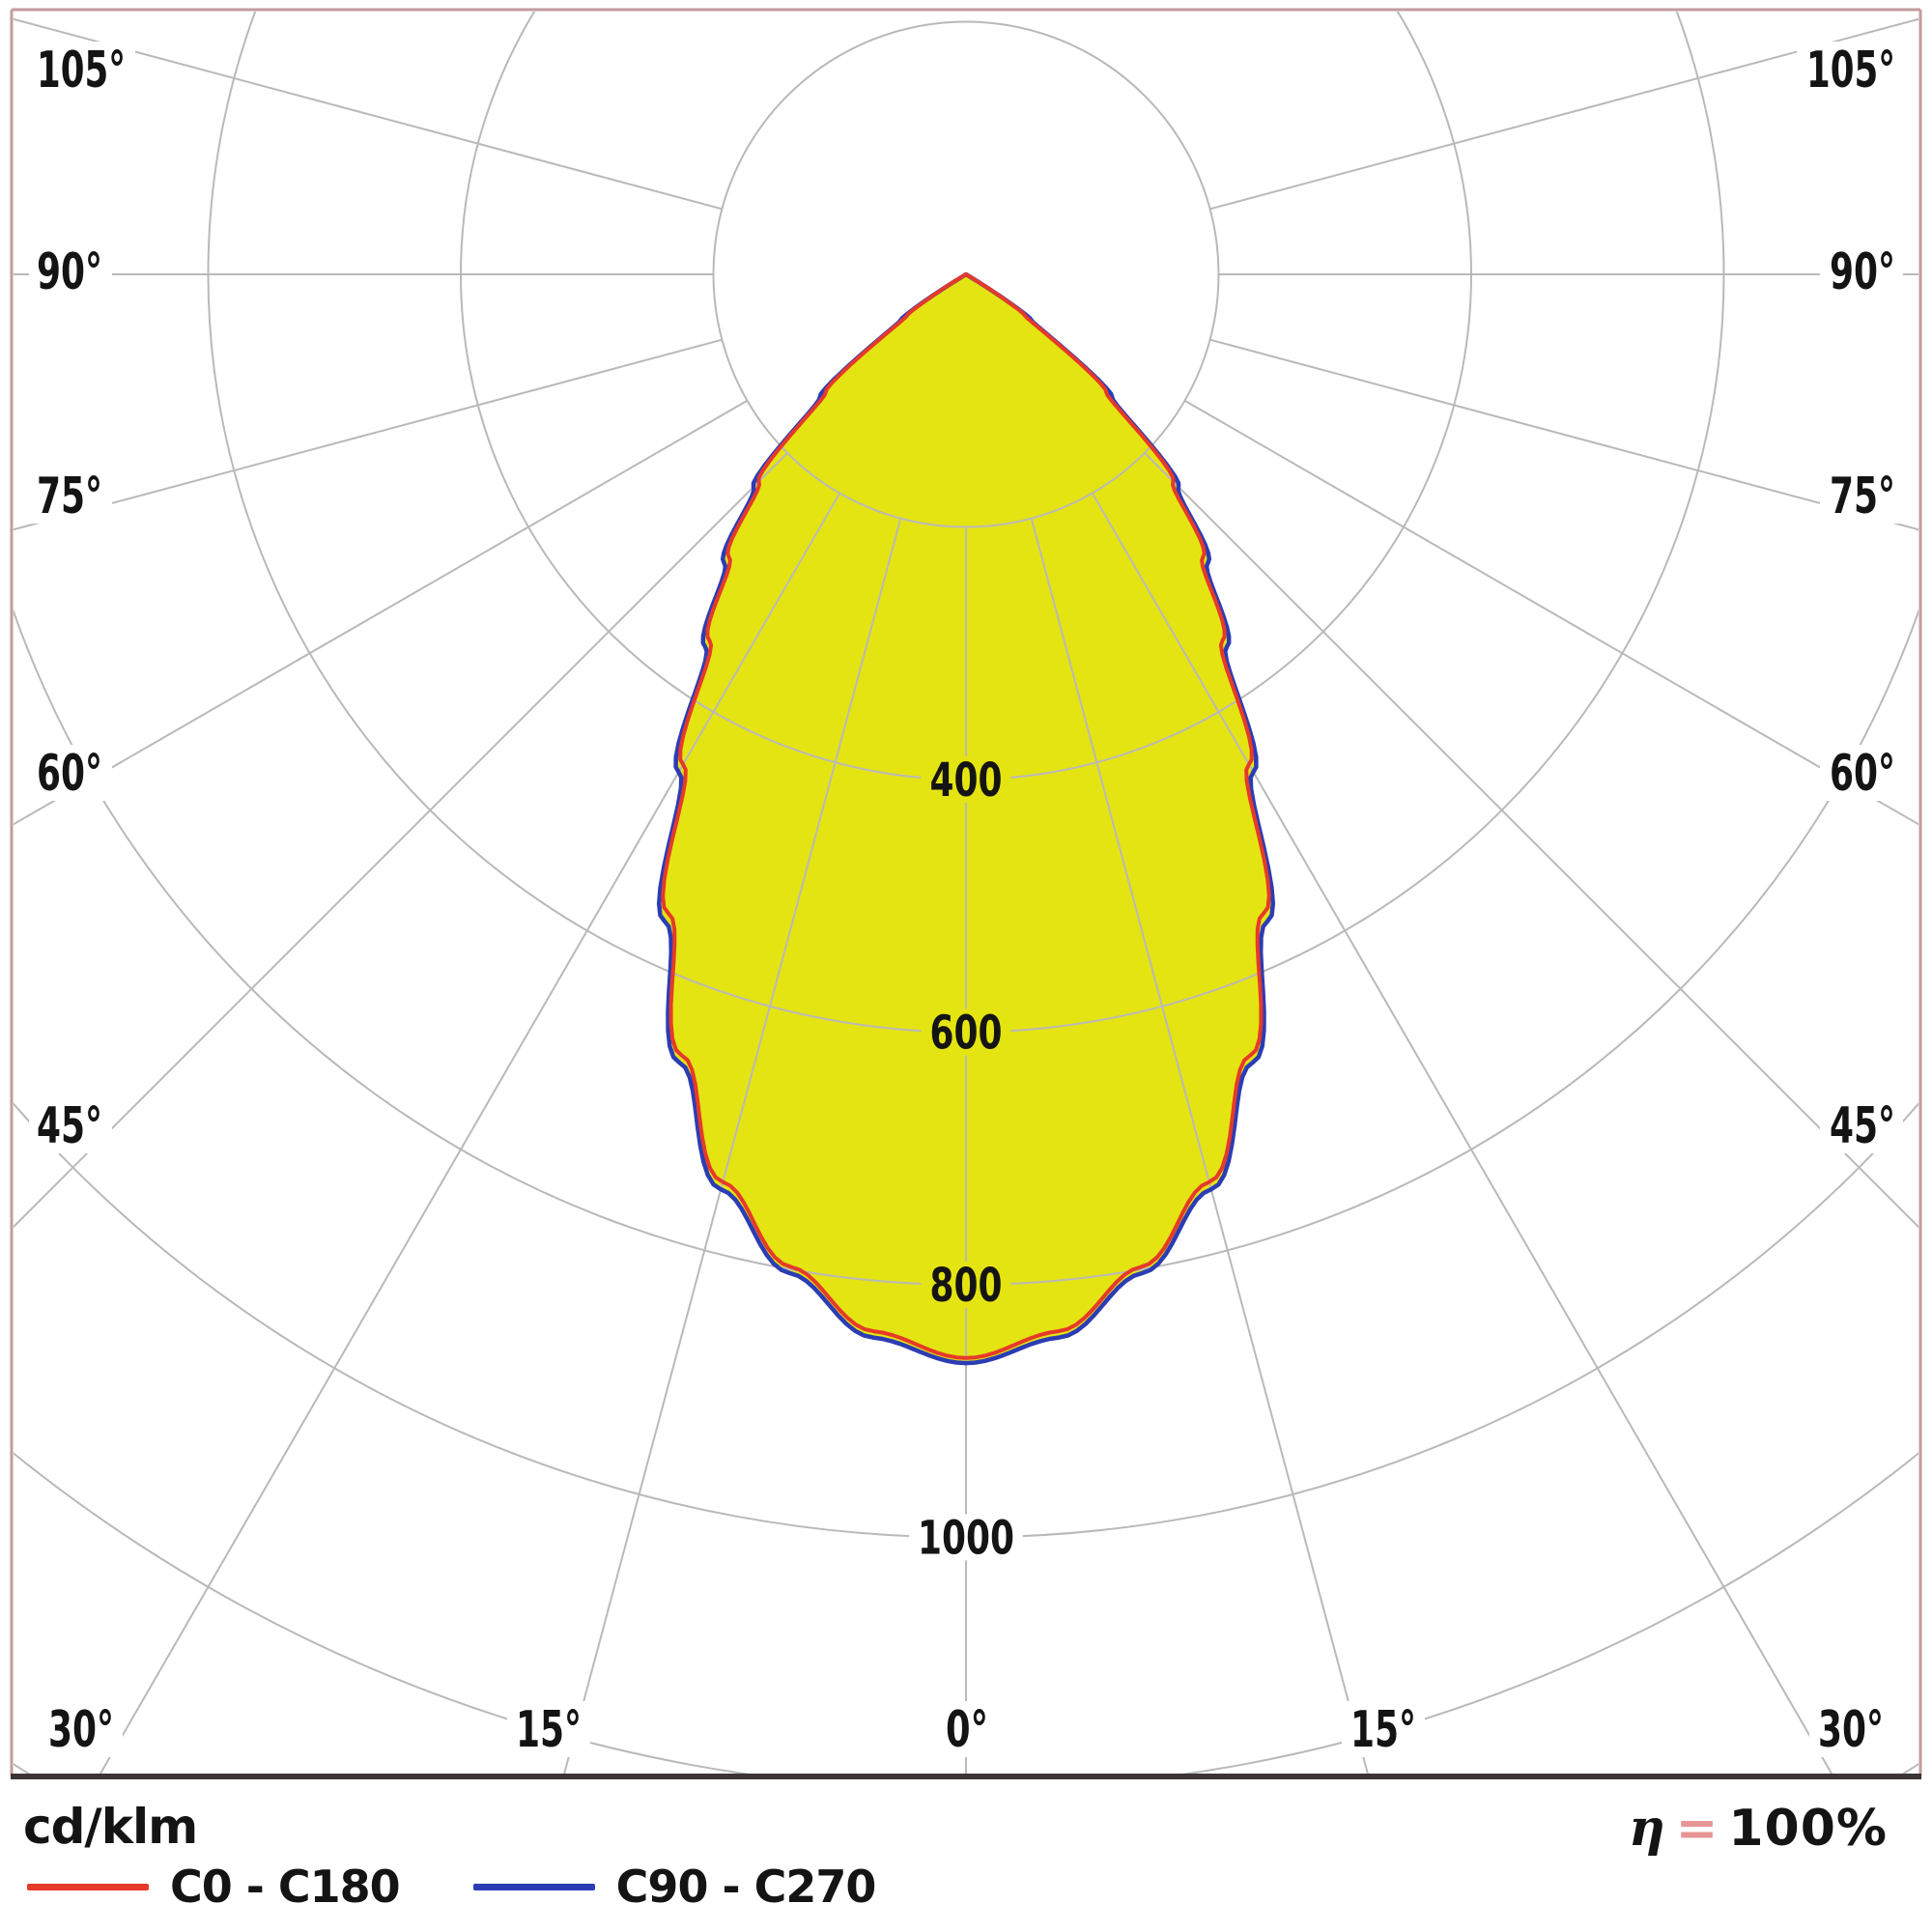  Describe the element at coordinates (533, 1886) in the screenshot. I see `c90-c270-line-swatch` at that location.